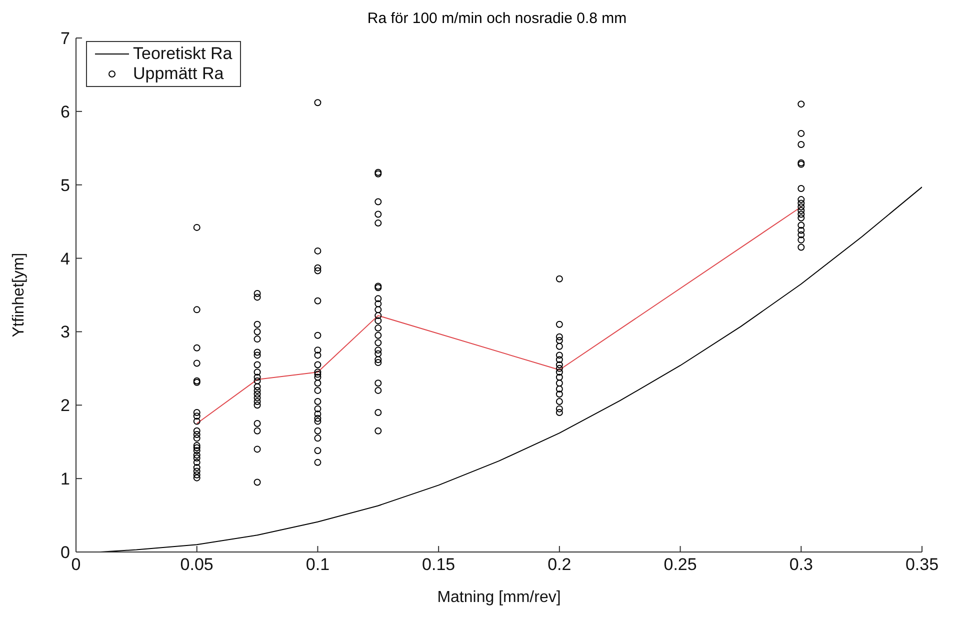 Image resolution: width=956 pixels, height=630 pixels. Describe the element at coordinates (65, 185) in the screenshot. I see `y-tick-label: 5` at that location.